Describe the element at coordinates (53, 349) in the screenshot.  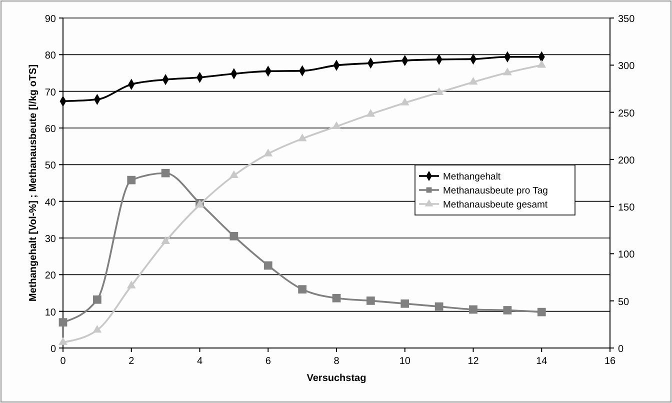
I see `y-tick-label: 0` at that location.